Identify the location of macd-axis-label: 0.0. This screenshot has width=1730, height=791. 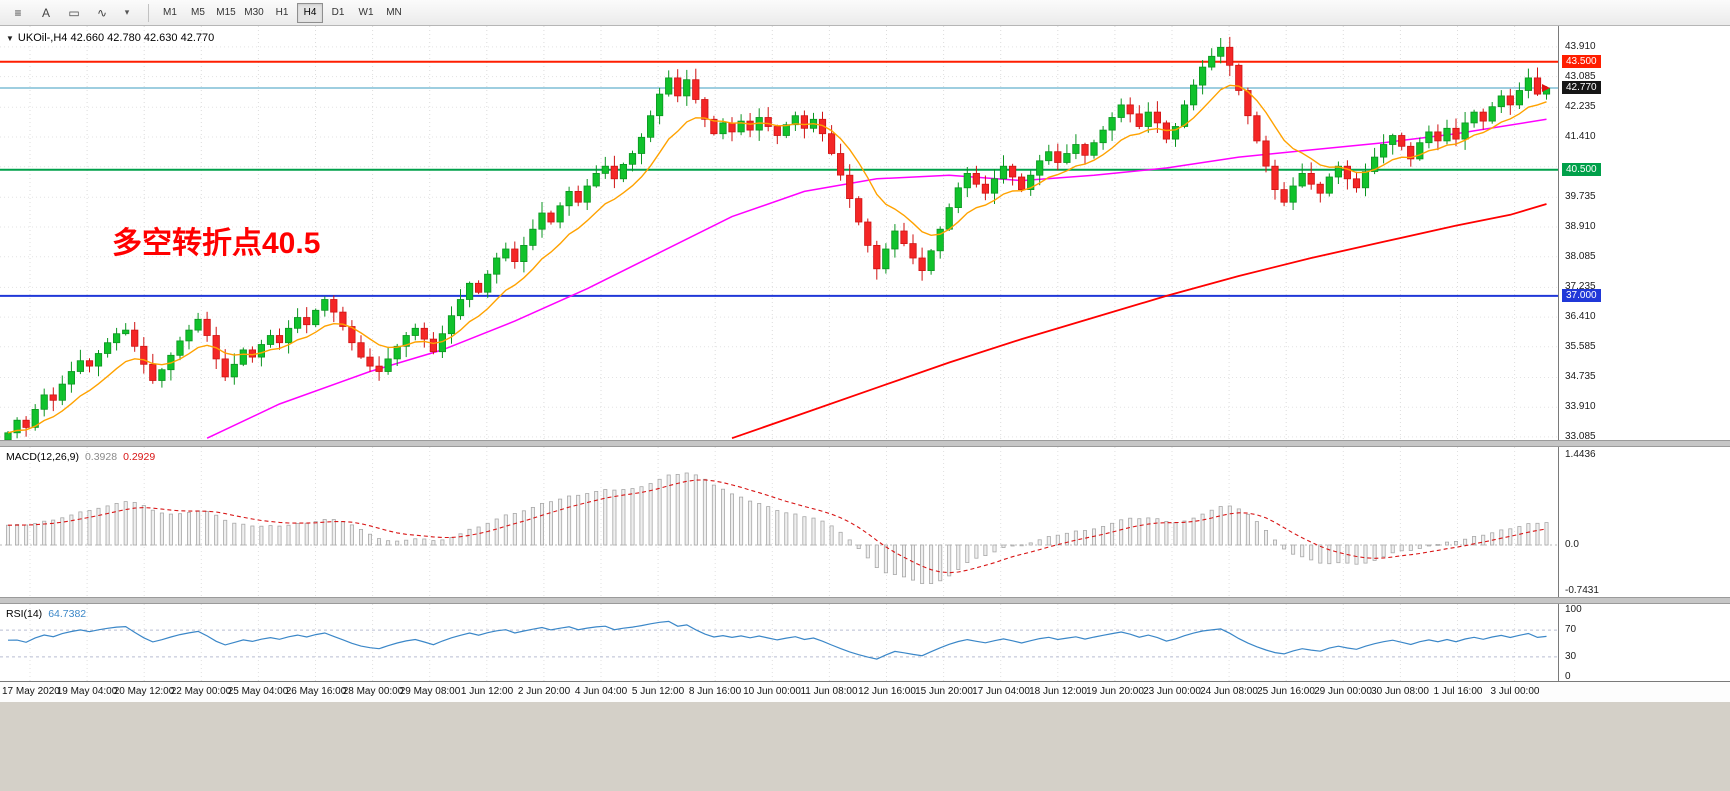
(1572, 544).